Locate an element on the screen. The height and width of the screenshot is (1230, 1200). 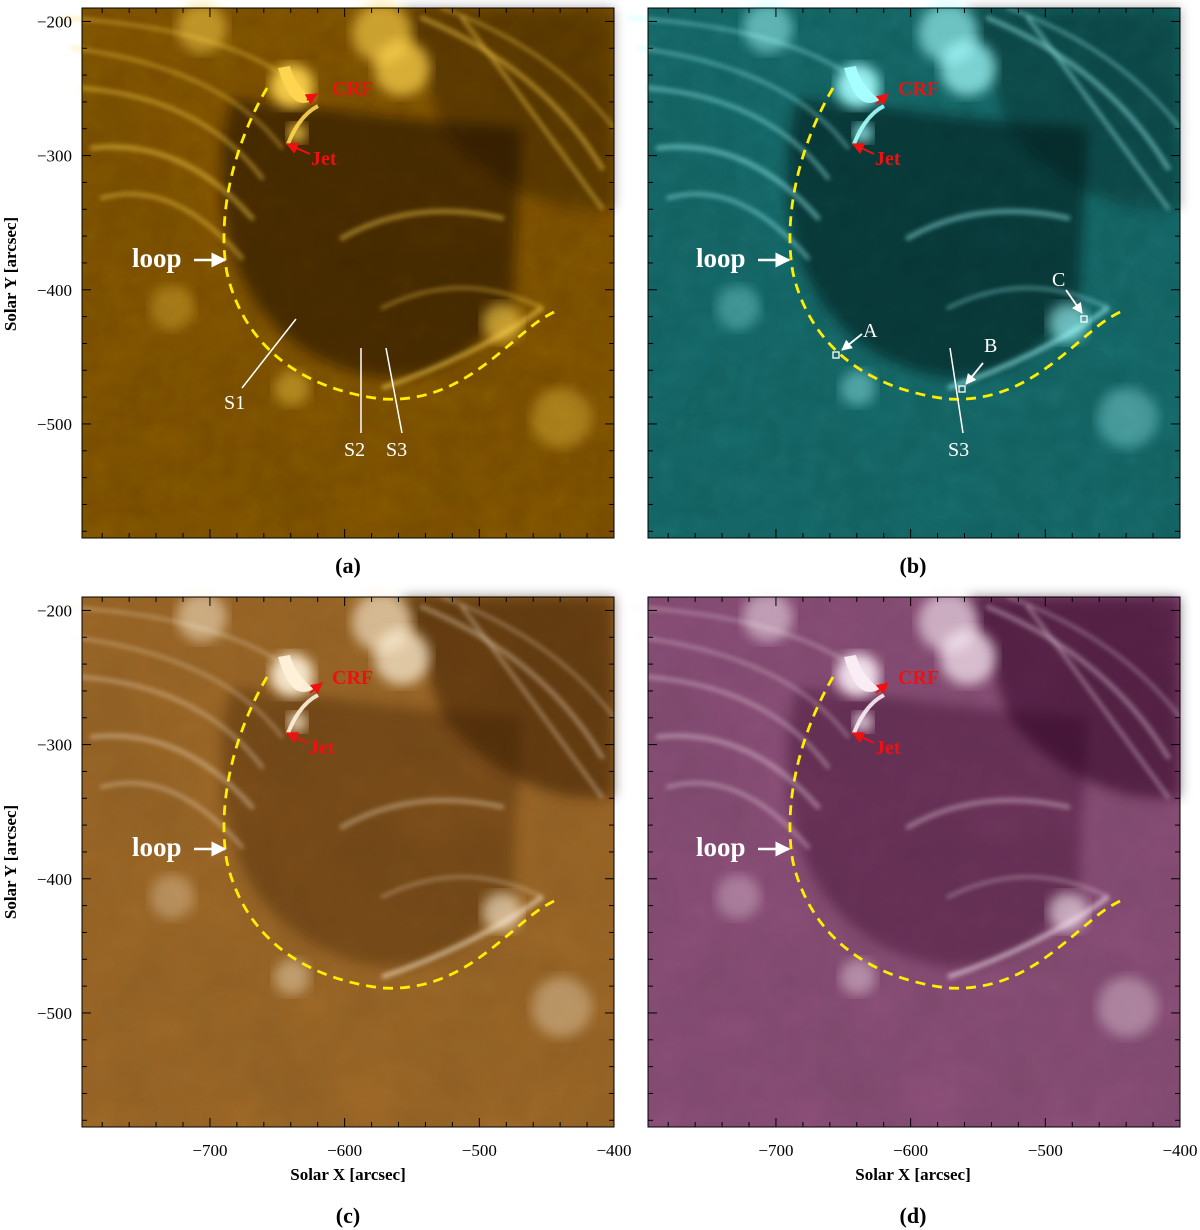
crf-label-d: CRF is located at coordinates (918, 678).